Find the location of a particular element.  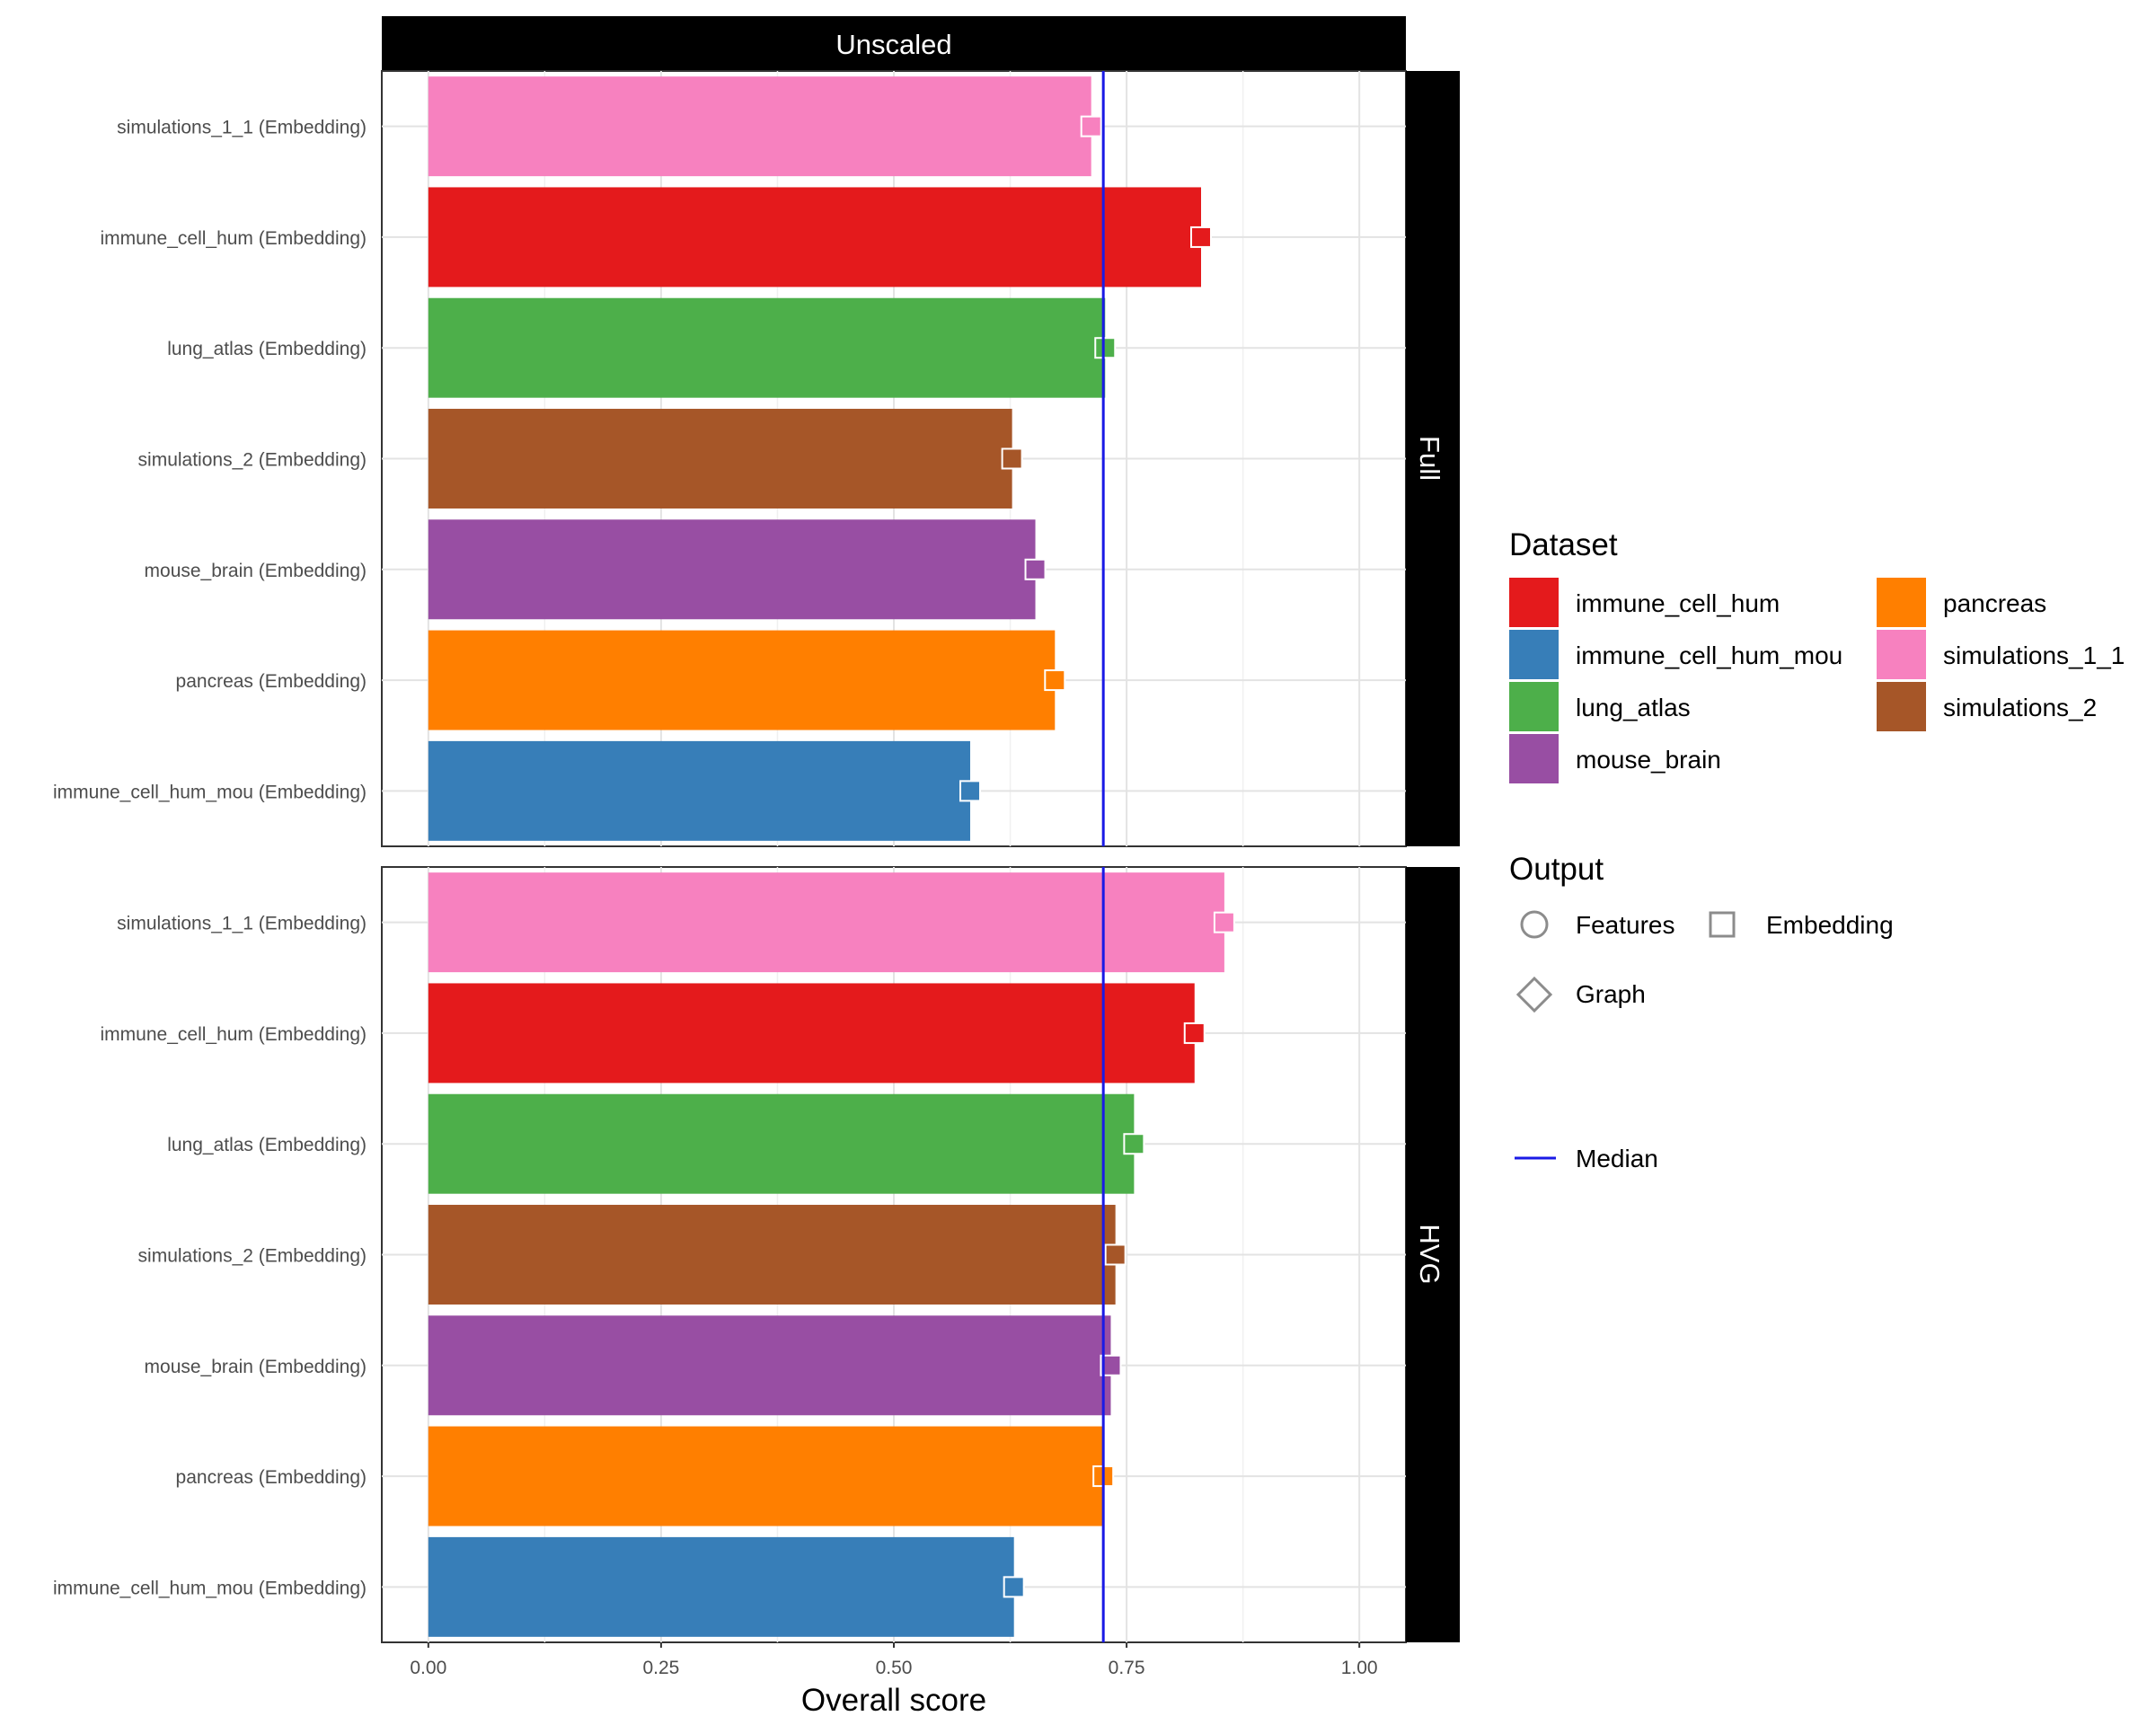

legend-diamond-icon is located at coordinates (1534, 994).